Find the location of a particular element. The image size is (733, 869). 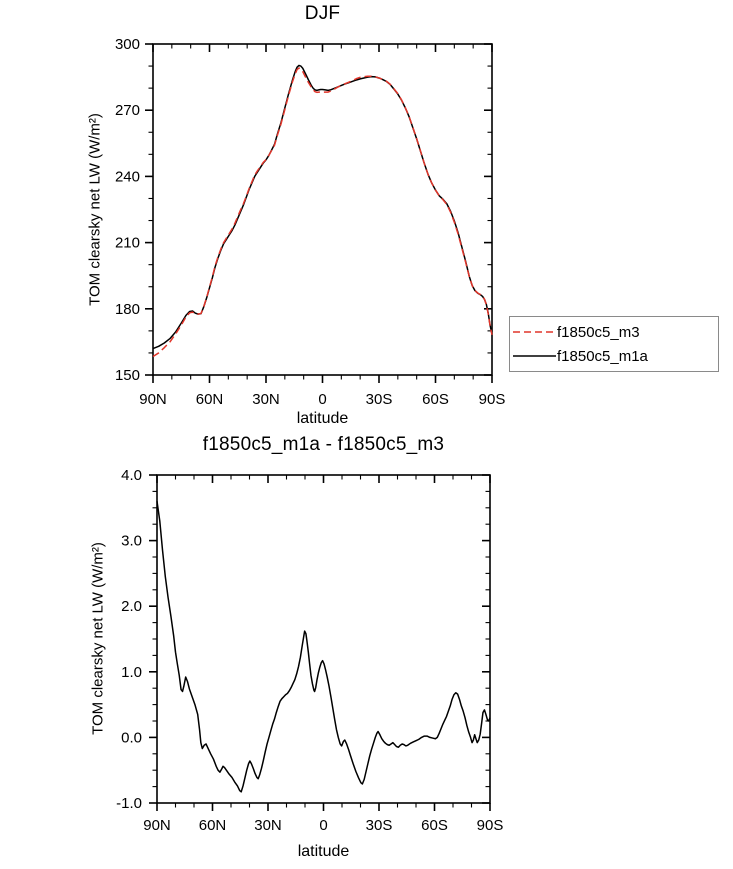

y-tick-label: 1.0 is located at coordinates (131, 672).